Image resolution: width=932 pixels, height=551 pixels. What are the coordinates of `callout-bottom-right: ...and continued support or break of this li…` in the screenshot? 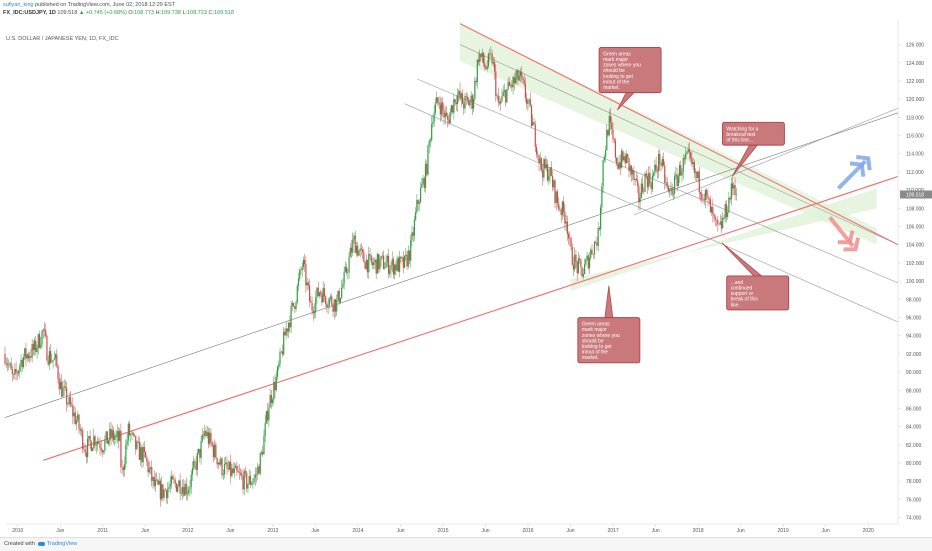 It's located at (755, 276).